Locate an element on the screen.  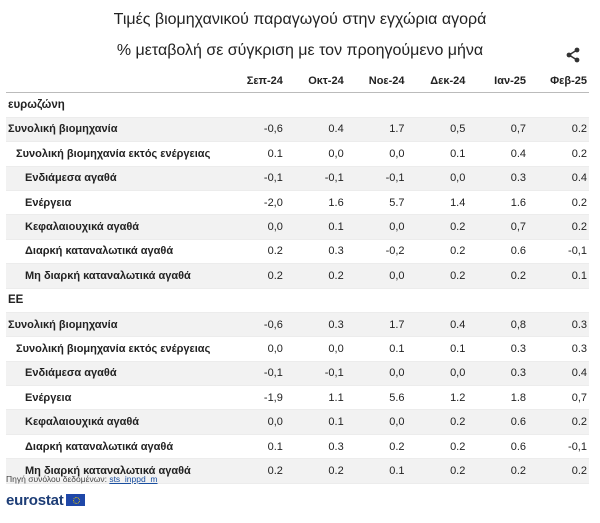
source-link: sts_inppd_m is located at coordinates (133, 479).